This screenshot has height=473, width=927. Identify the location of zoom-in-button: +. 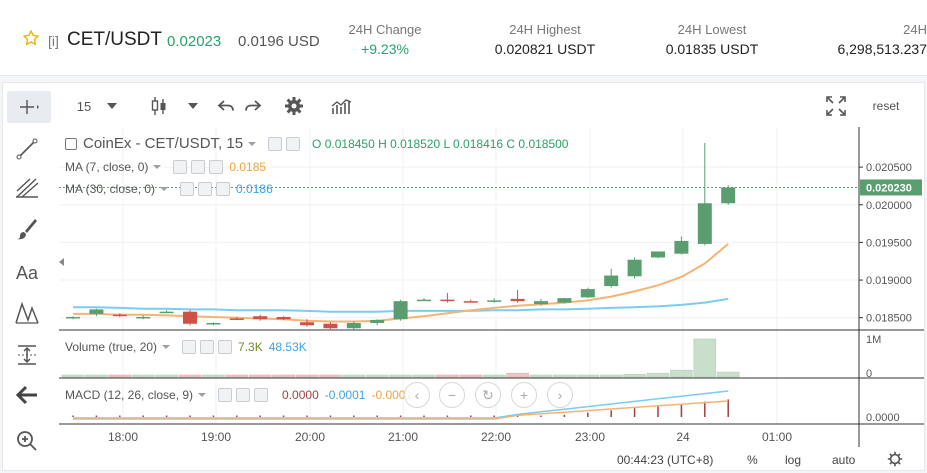
(524, 395).